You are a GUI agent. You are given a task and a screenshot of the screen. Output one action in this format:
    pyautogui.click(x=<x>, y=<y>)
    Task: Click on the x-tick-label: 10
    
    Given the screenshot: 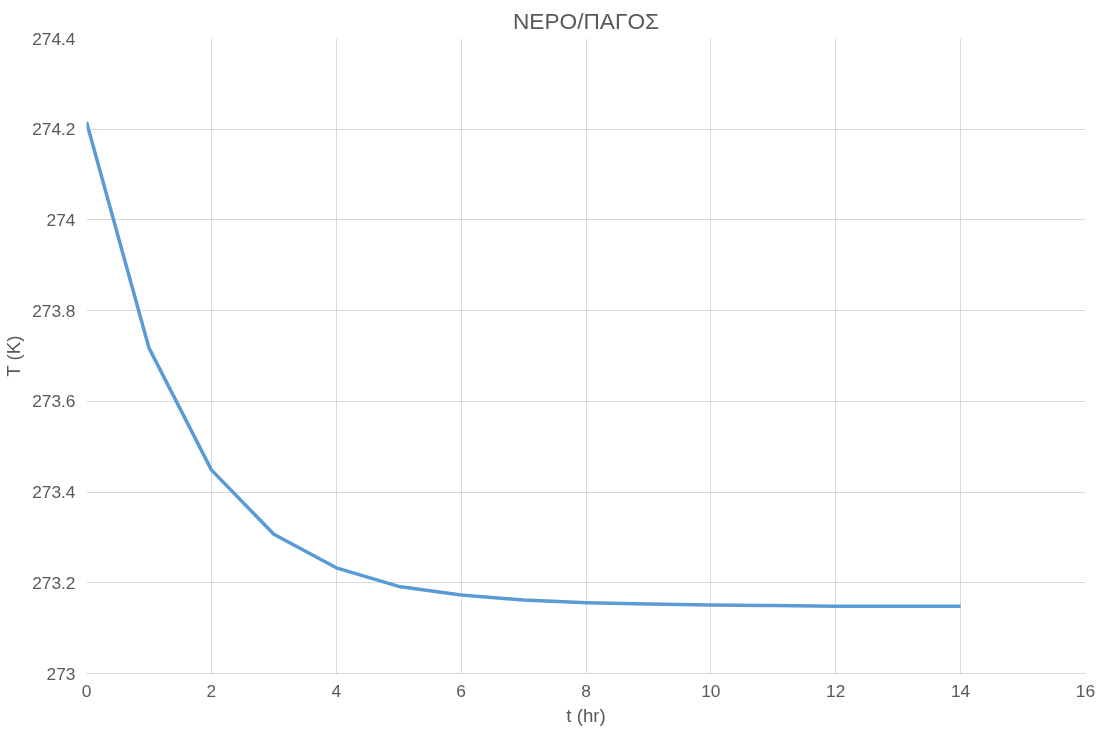 What is the action you would take?
    pyautogui.click(x=711, y=690)
    